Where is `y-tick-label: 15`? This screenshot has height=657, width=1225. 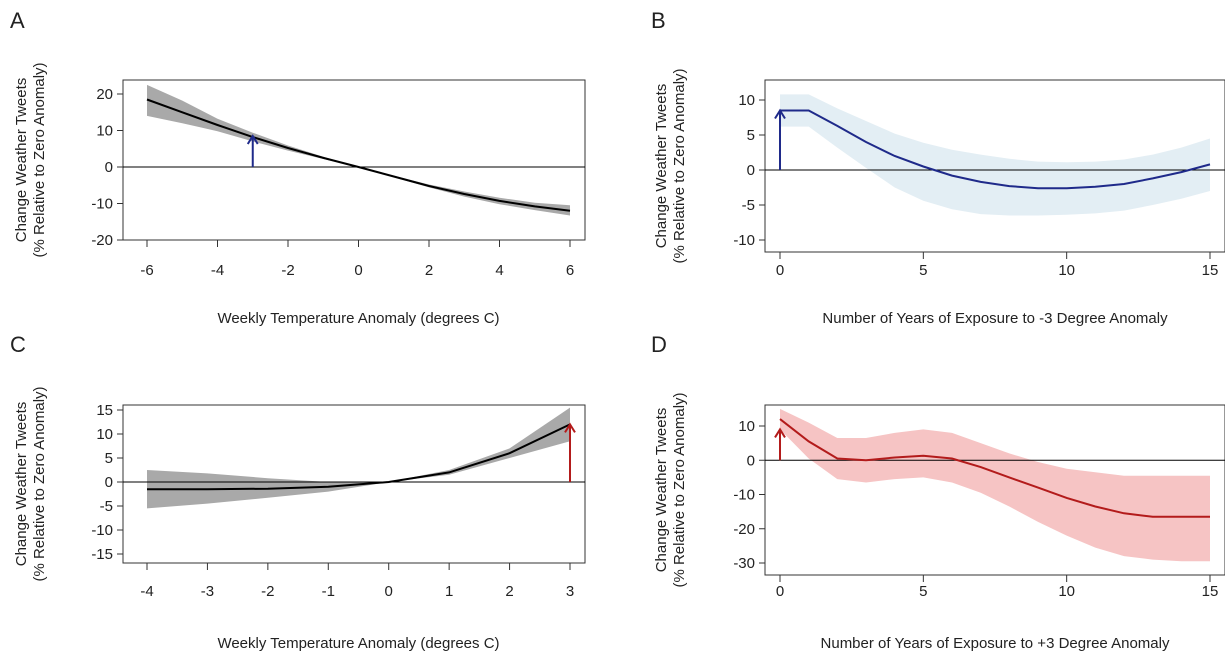
y-tick-label: 15 is located at coordinates (104, 410).